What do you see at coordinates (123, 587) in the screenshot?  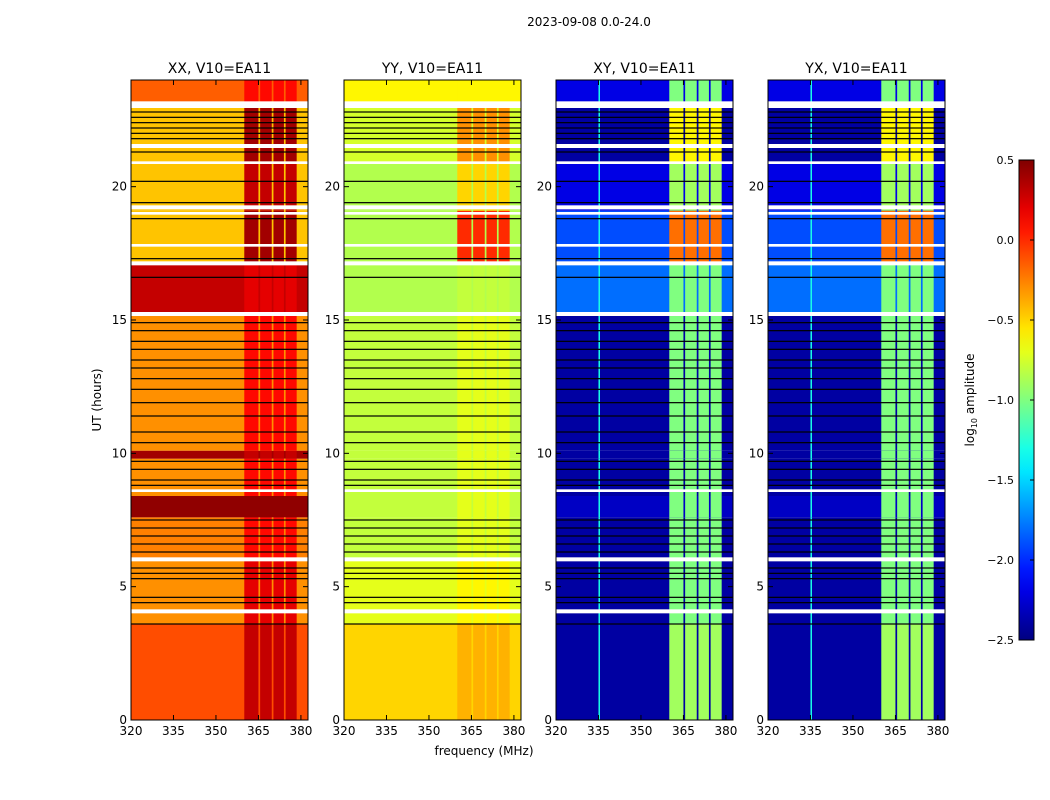 I see `y-tick-label: 5` at bounding box center [123, 587].